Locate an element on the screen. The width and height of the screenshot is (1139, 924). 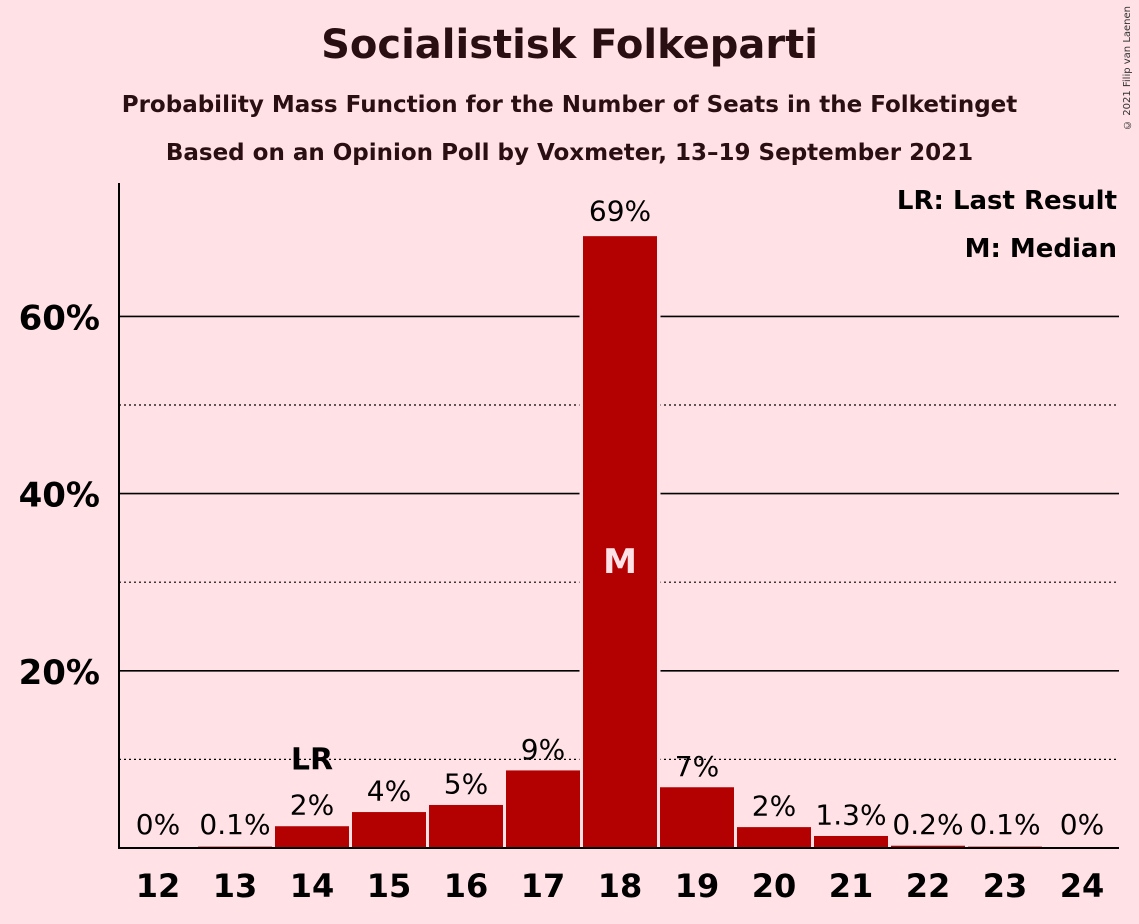
median-marker: M is located at coordinates (620, 562).